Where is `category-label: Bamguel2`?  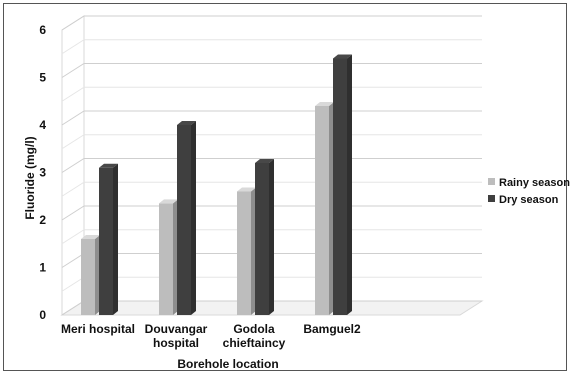
category-label: Bamguel2 is located at coordinates (332, 329).